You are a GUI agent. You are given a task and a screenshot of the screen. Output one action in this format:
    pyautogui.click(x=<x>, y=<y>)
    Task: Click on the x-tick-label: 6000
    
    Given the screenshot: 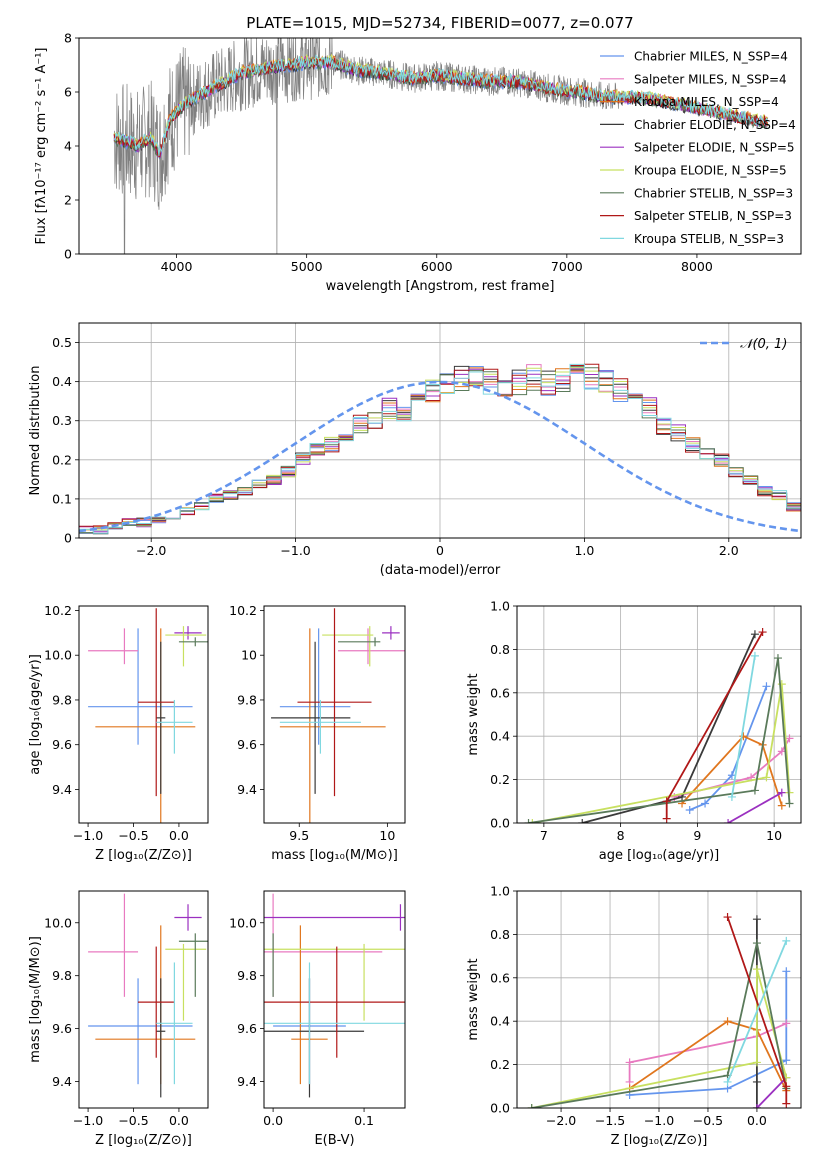 What is the action you would take?
    pyautogui.click(x=437, y=266)
    